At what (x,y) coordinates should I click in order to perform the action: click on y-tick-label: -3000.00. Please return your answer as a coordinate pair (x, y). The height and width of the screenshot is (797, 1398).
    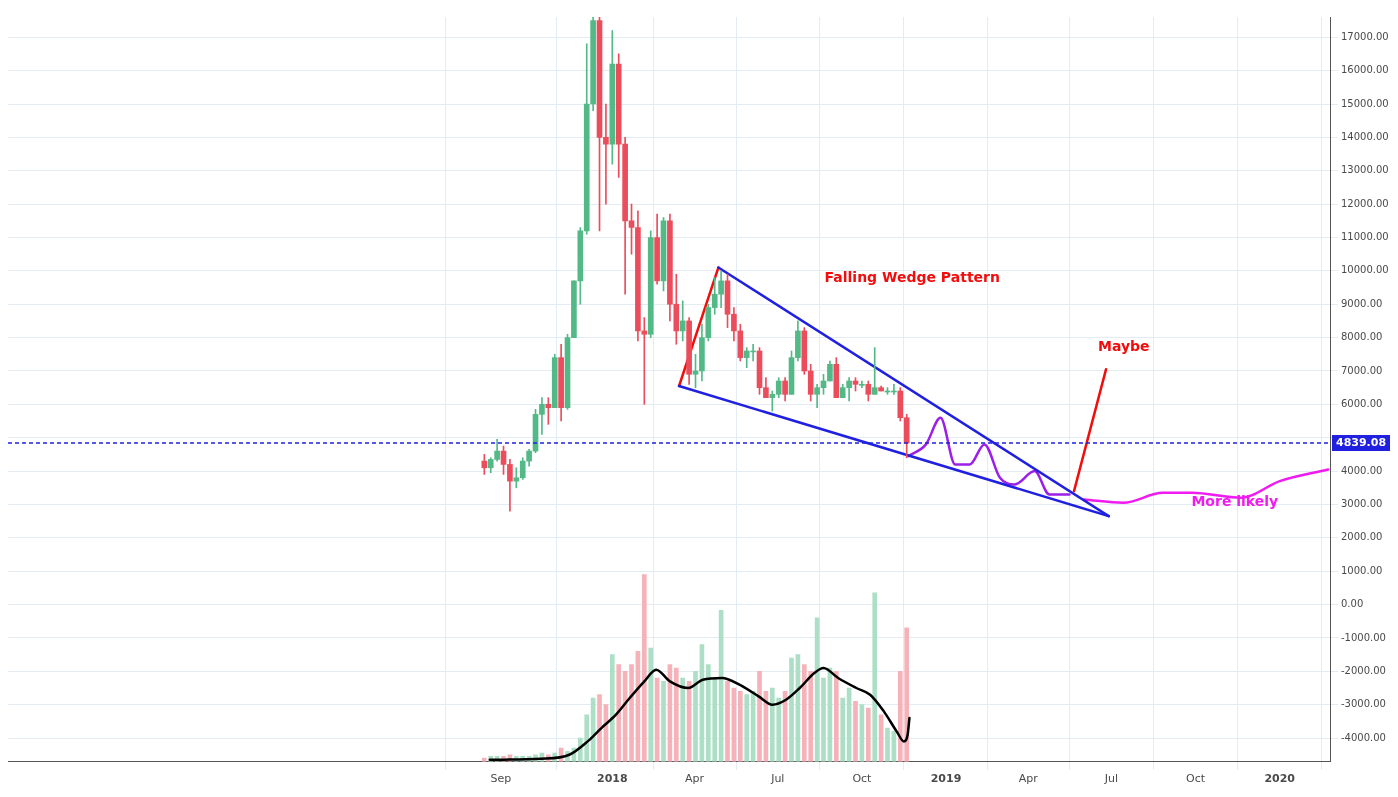
    Looking at the image, I should click on (1363, 704).